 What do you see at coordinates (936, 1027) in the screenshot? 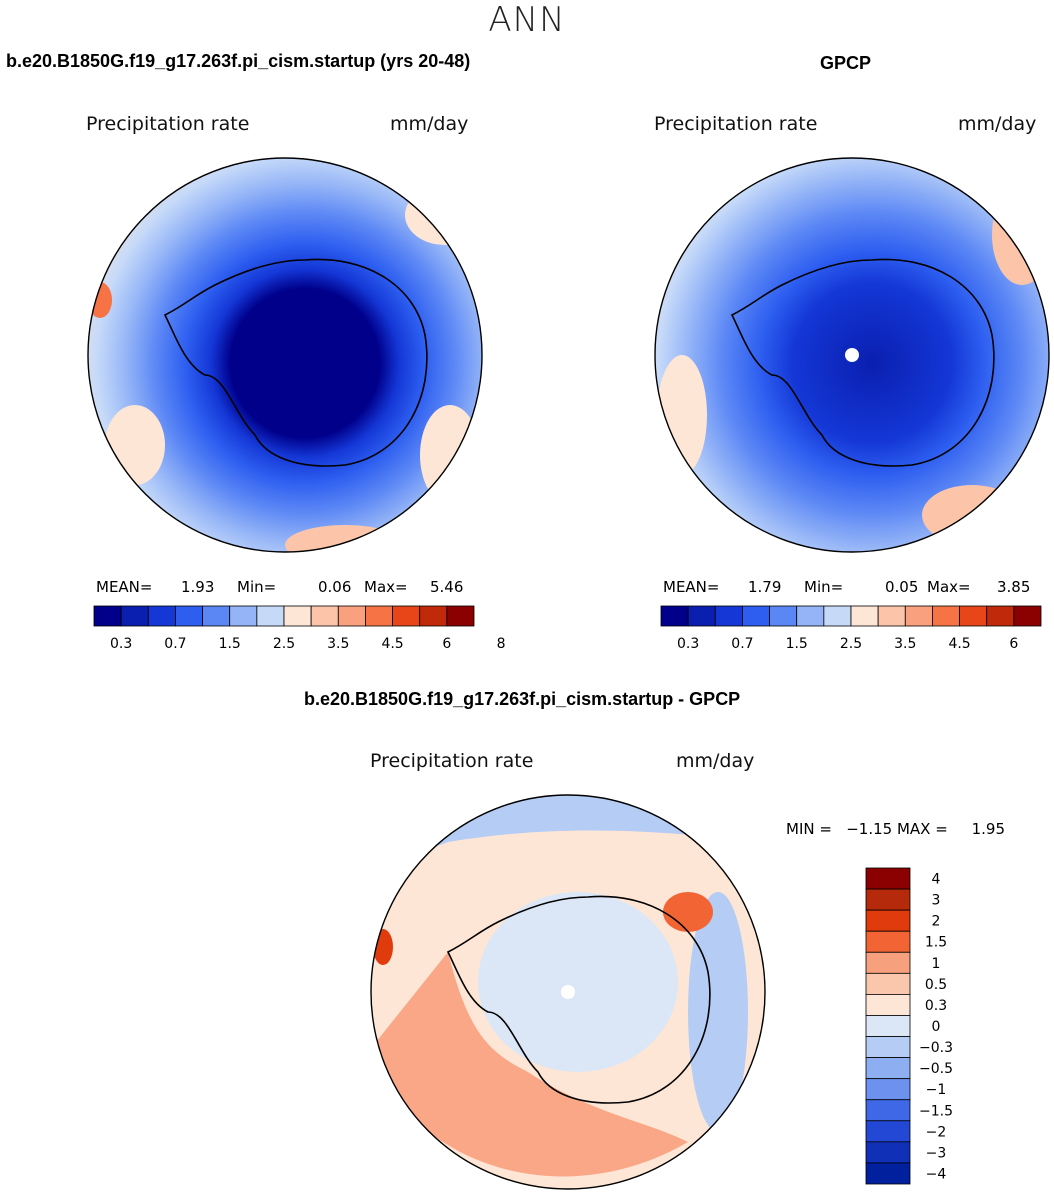
I see `panel-3-colorbar-tick-label: 0` at bounding box center [936, 1027].